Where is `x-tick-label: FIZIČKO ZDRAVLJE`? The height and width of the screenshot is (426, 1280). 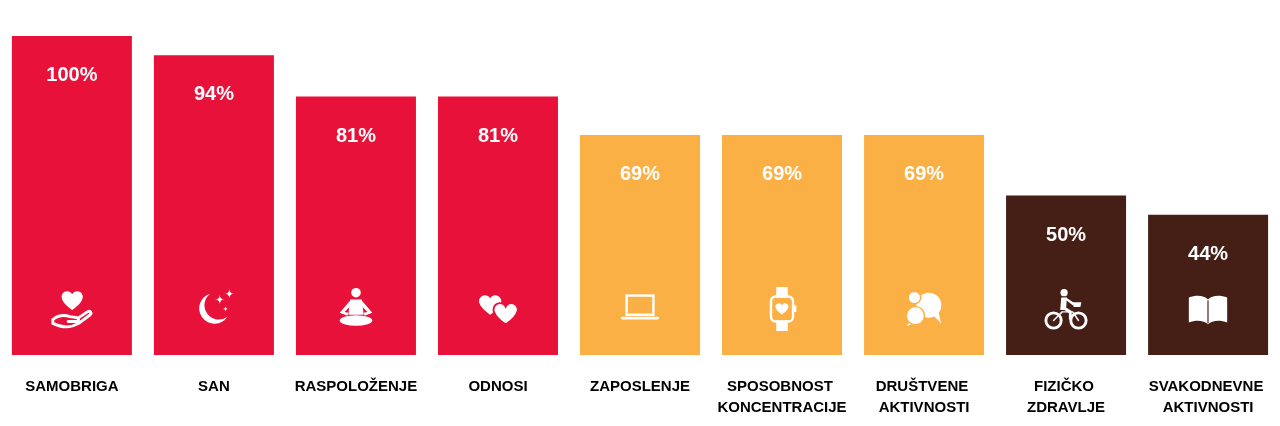 x-tick-label: FIZIČKO ZDRAVLJE is located at coordinates (1066, 396).